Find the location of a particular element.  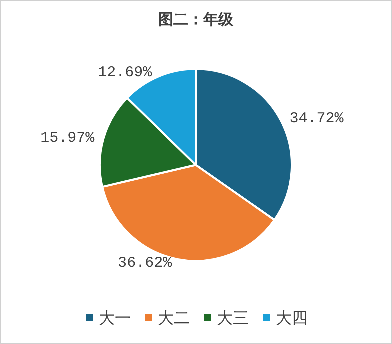

data-label: 34.72% is located at coordinates (317, 119).